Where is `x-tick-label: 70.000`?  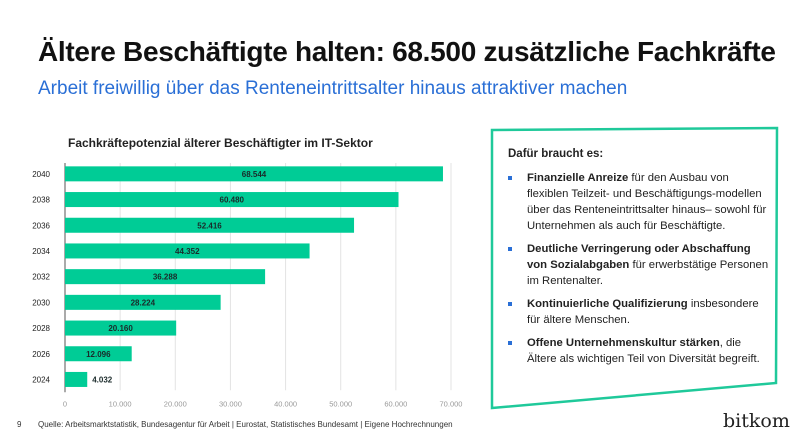
x-tick-label: 70.000 is located at coordinates (451, 403).